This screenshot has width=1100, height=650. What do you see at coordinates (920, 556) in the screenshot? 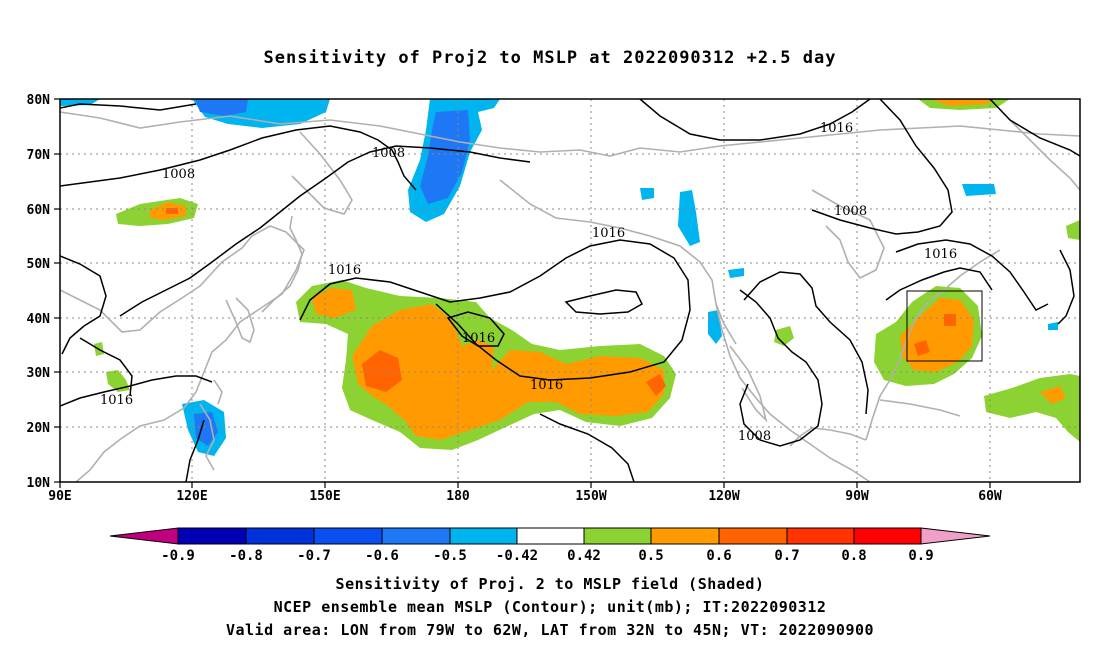
I see `colorbar-label: 0.9` at bounding box center [920, 556].